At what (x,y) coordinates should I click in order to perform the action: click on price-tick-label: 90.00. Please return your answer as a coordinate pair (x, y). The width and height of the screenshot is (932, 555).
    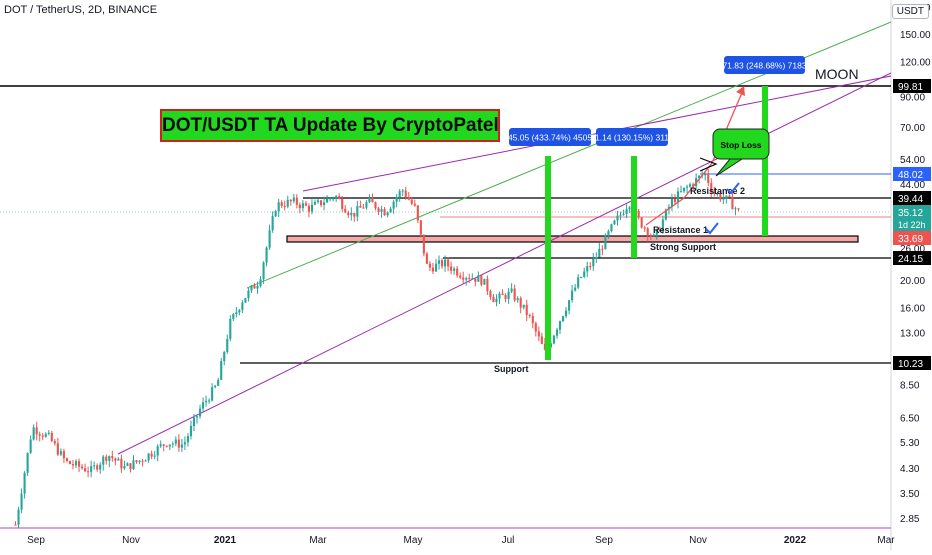
    Looking at the image, I should click on (912, 97).